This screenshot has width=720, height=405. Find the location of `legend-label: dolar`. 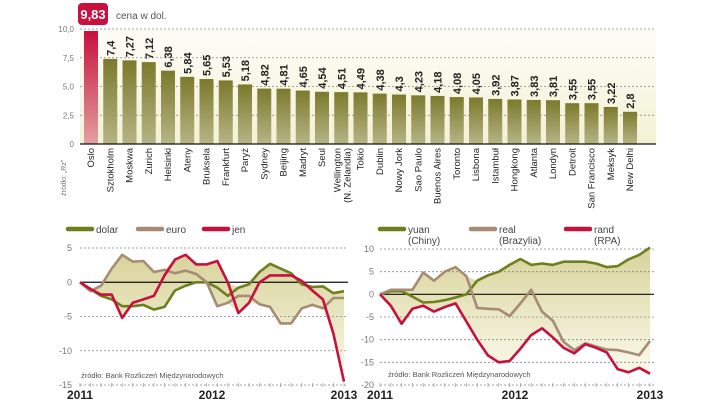

legend-label: dolar is located at coordinates (107, 230).